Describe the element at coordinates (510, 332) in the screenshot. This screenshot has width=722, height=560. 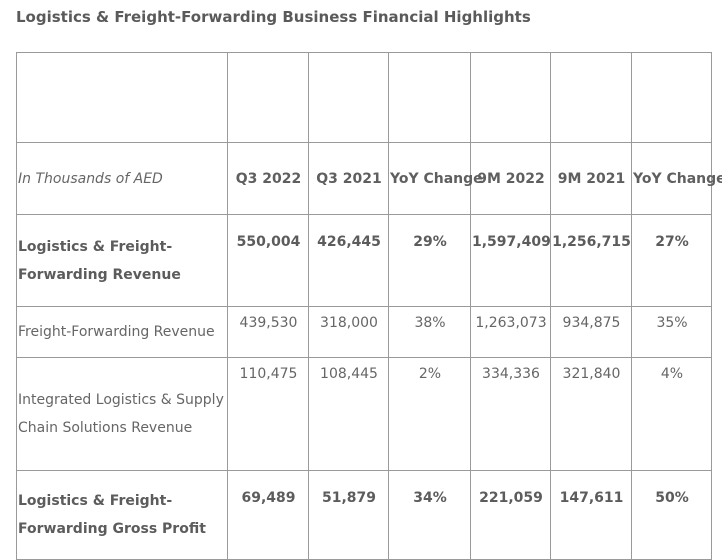
I see `table-cell: 1,263,073` at that location.